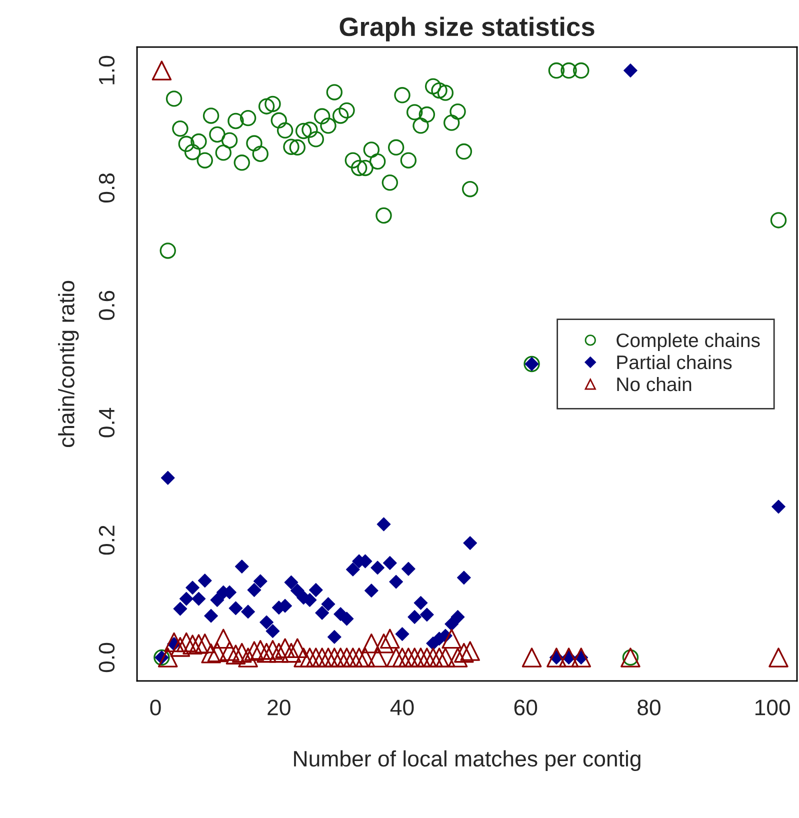  I want to click on y-tick-label: 0.0, so click(106, 657).